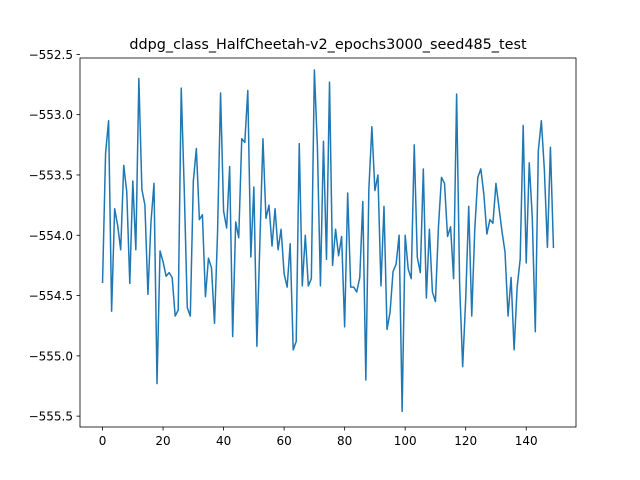 This screenshot has width=640, height=480. What do you see at coordinates (103, 441) in the screenshot?
I see `x-tick-label: 0` at bounding box center [103, 441].